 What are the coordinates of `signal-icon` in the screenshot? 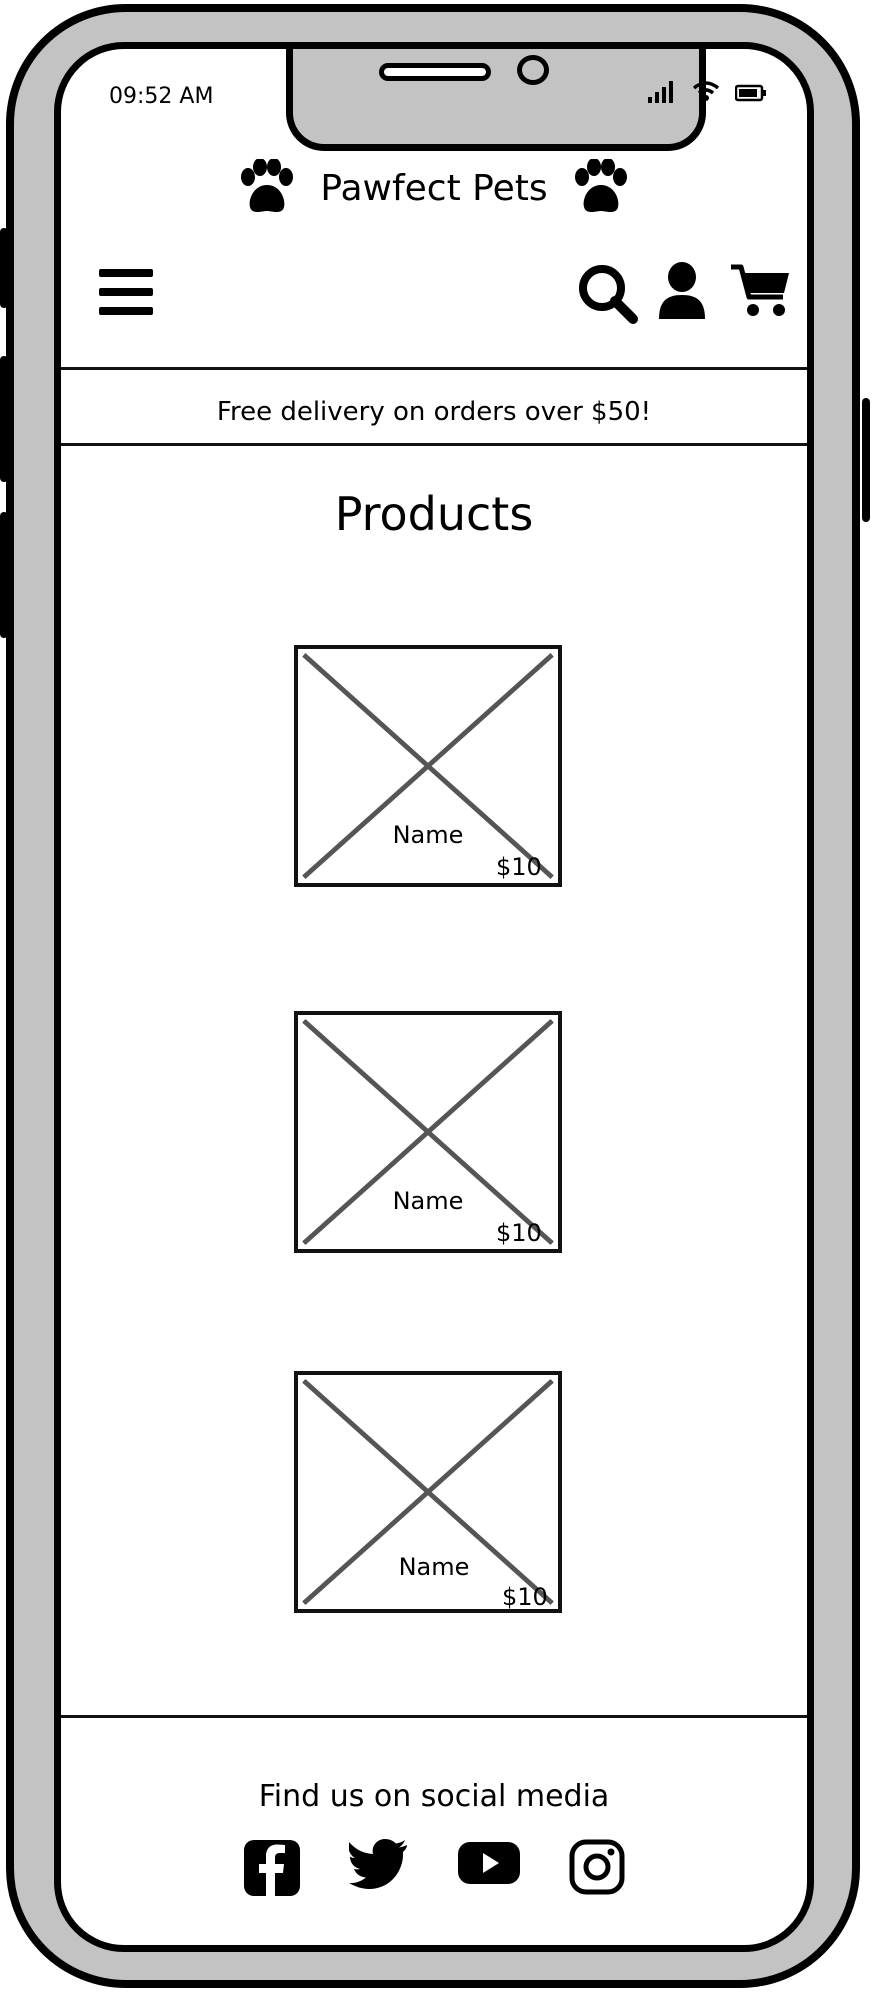 It's located at (660, 92).